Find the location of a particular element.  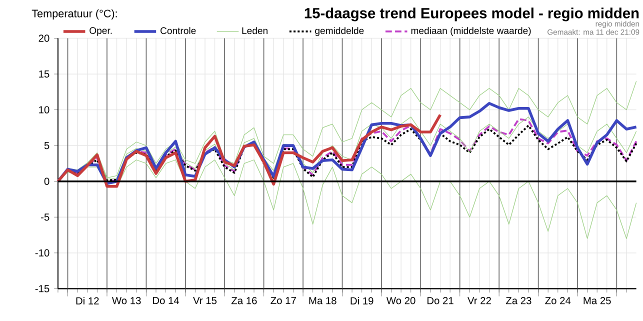

y-tick-label: -10 is located at coordinates (42, 252).